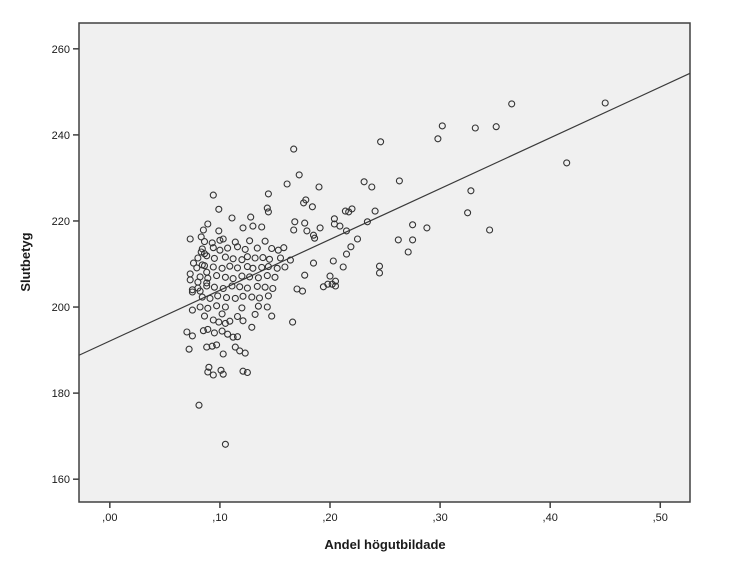  Describe the element at coordinates (109, 518) in the screenshot. I see `x-tick-label: ,00` at that location.